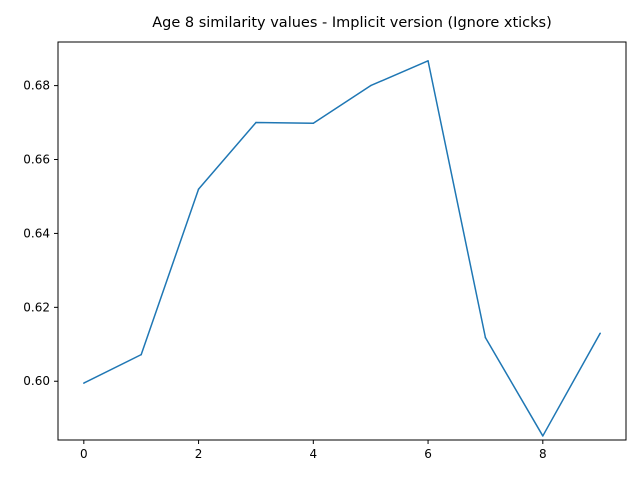 The height and width of the screenshot is (480, 640). I want to click on y-tick-label: 0.66, so click(36, 160).